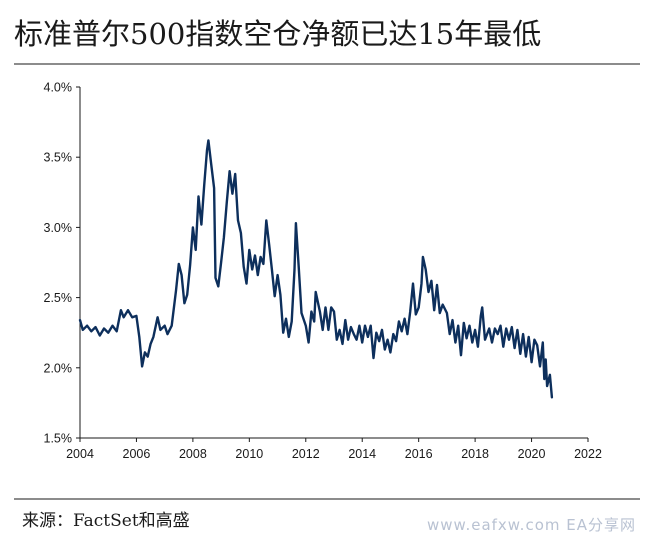 The image size is (650, 541). I want to click on x-axis-ticks: 2004 2006 2008 2010 2012 2014 2016 2018 2020 2022, so click(334, 449).